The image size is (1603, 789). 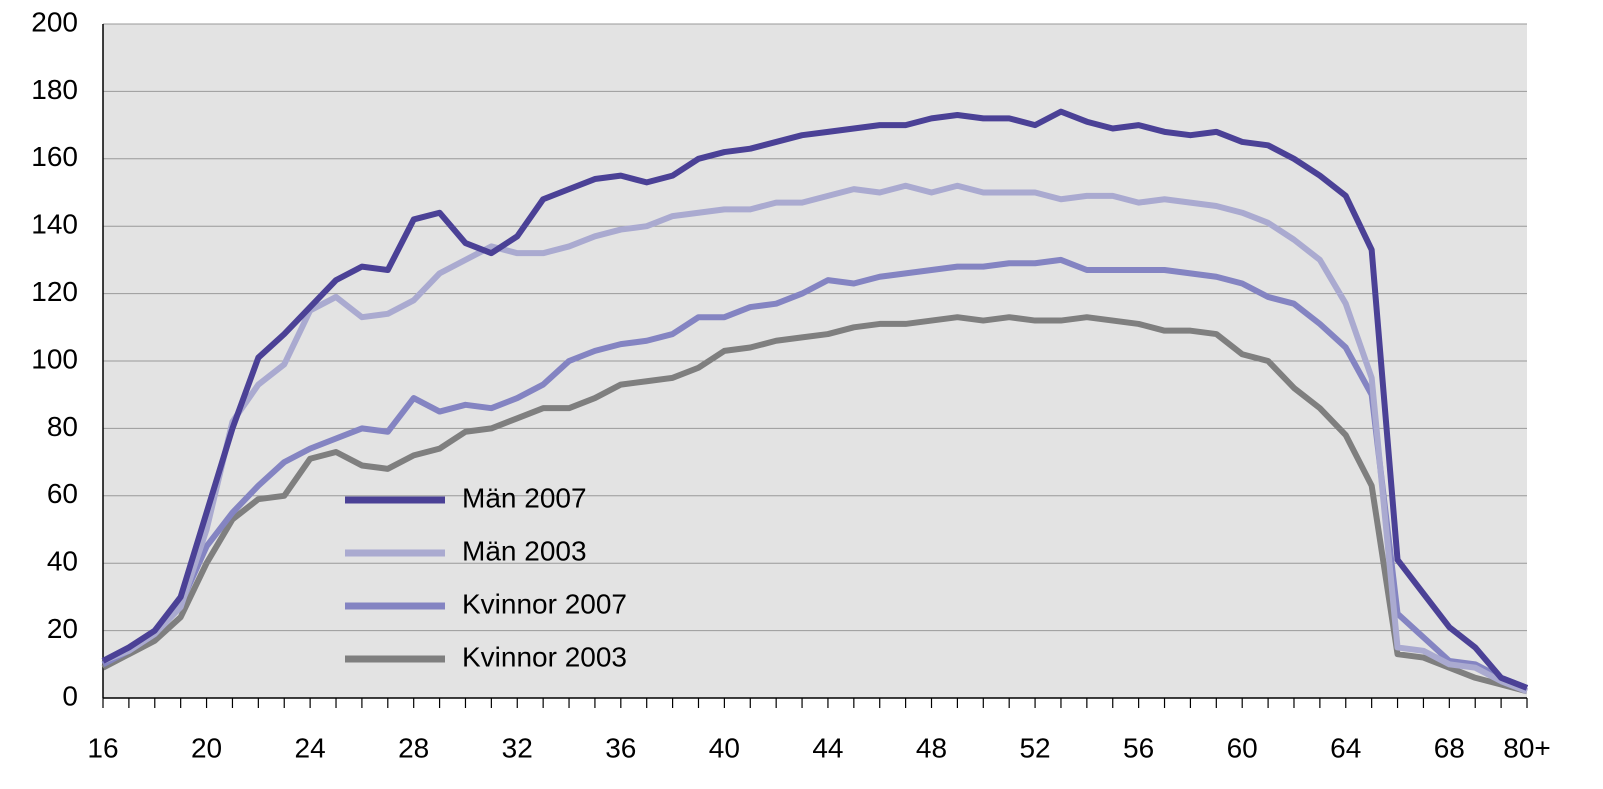 What do you see at coordinates (544, 656) in the screenshot?
I see `legend-label: Kvinnor 2003` at bounding box center [544, 656].